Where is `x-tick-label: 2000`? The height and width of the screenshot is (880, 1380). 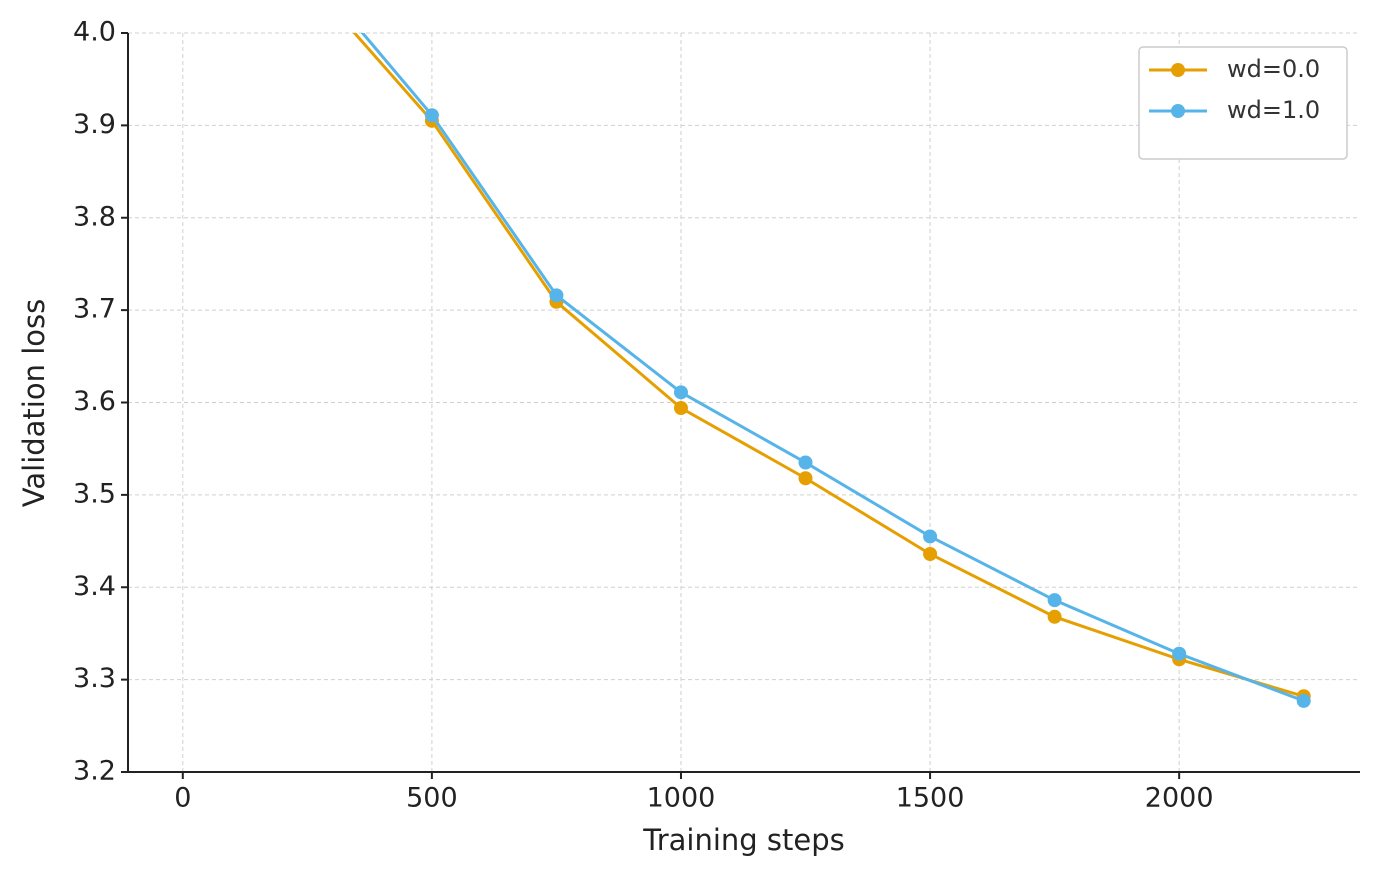 x-tick-label: 2000 is located at coordinates (1179, 798).